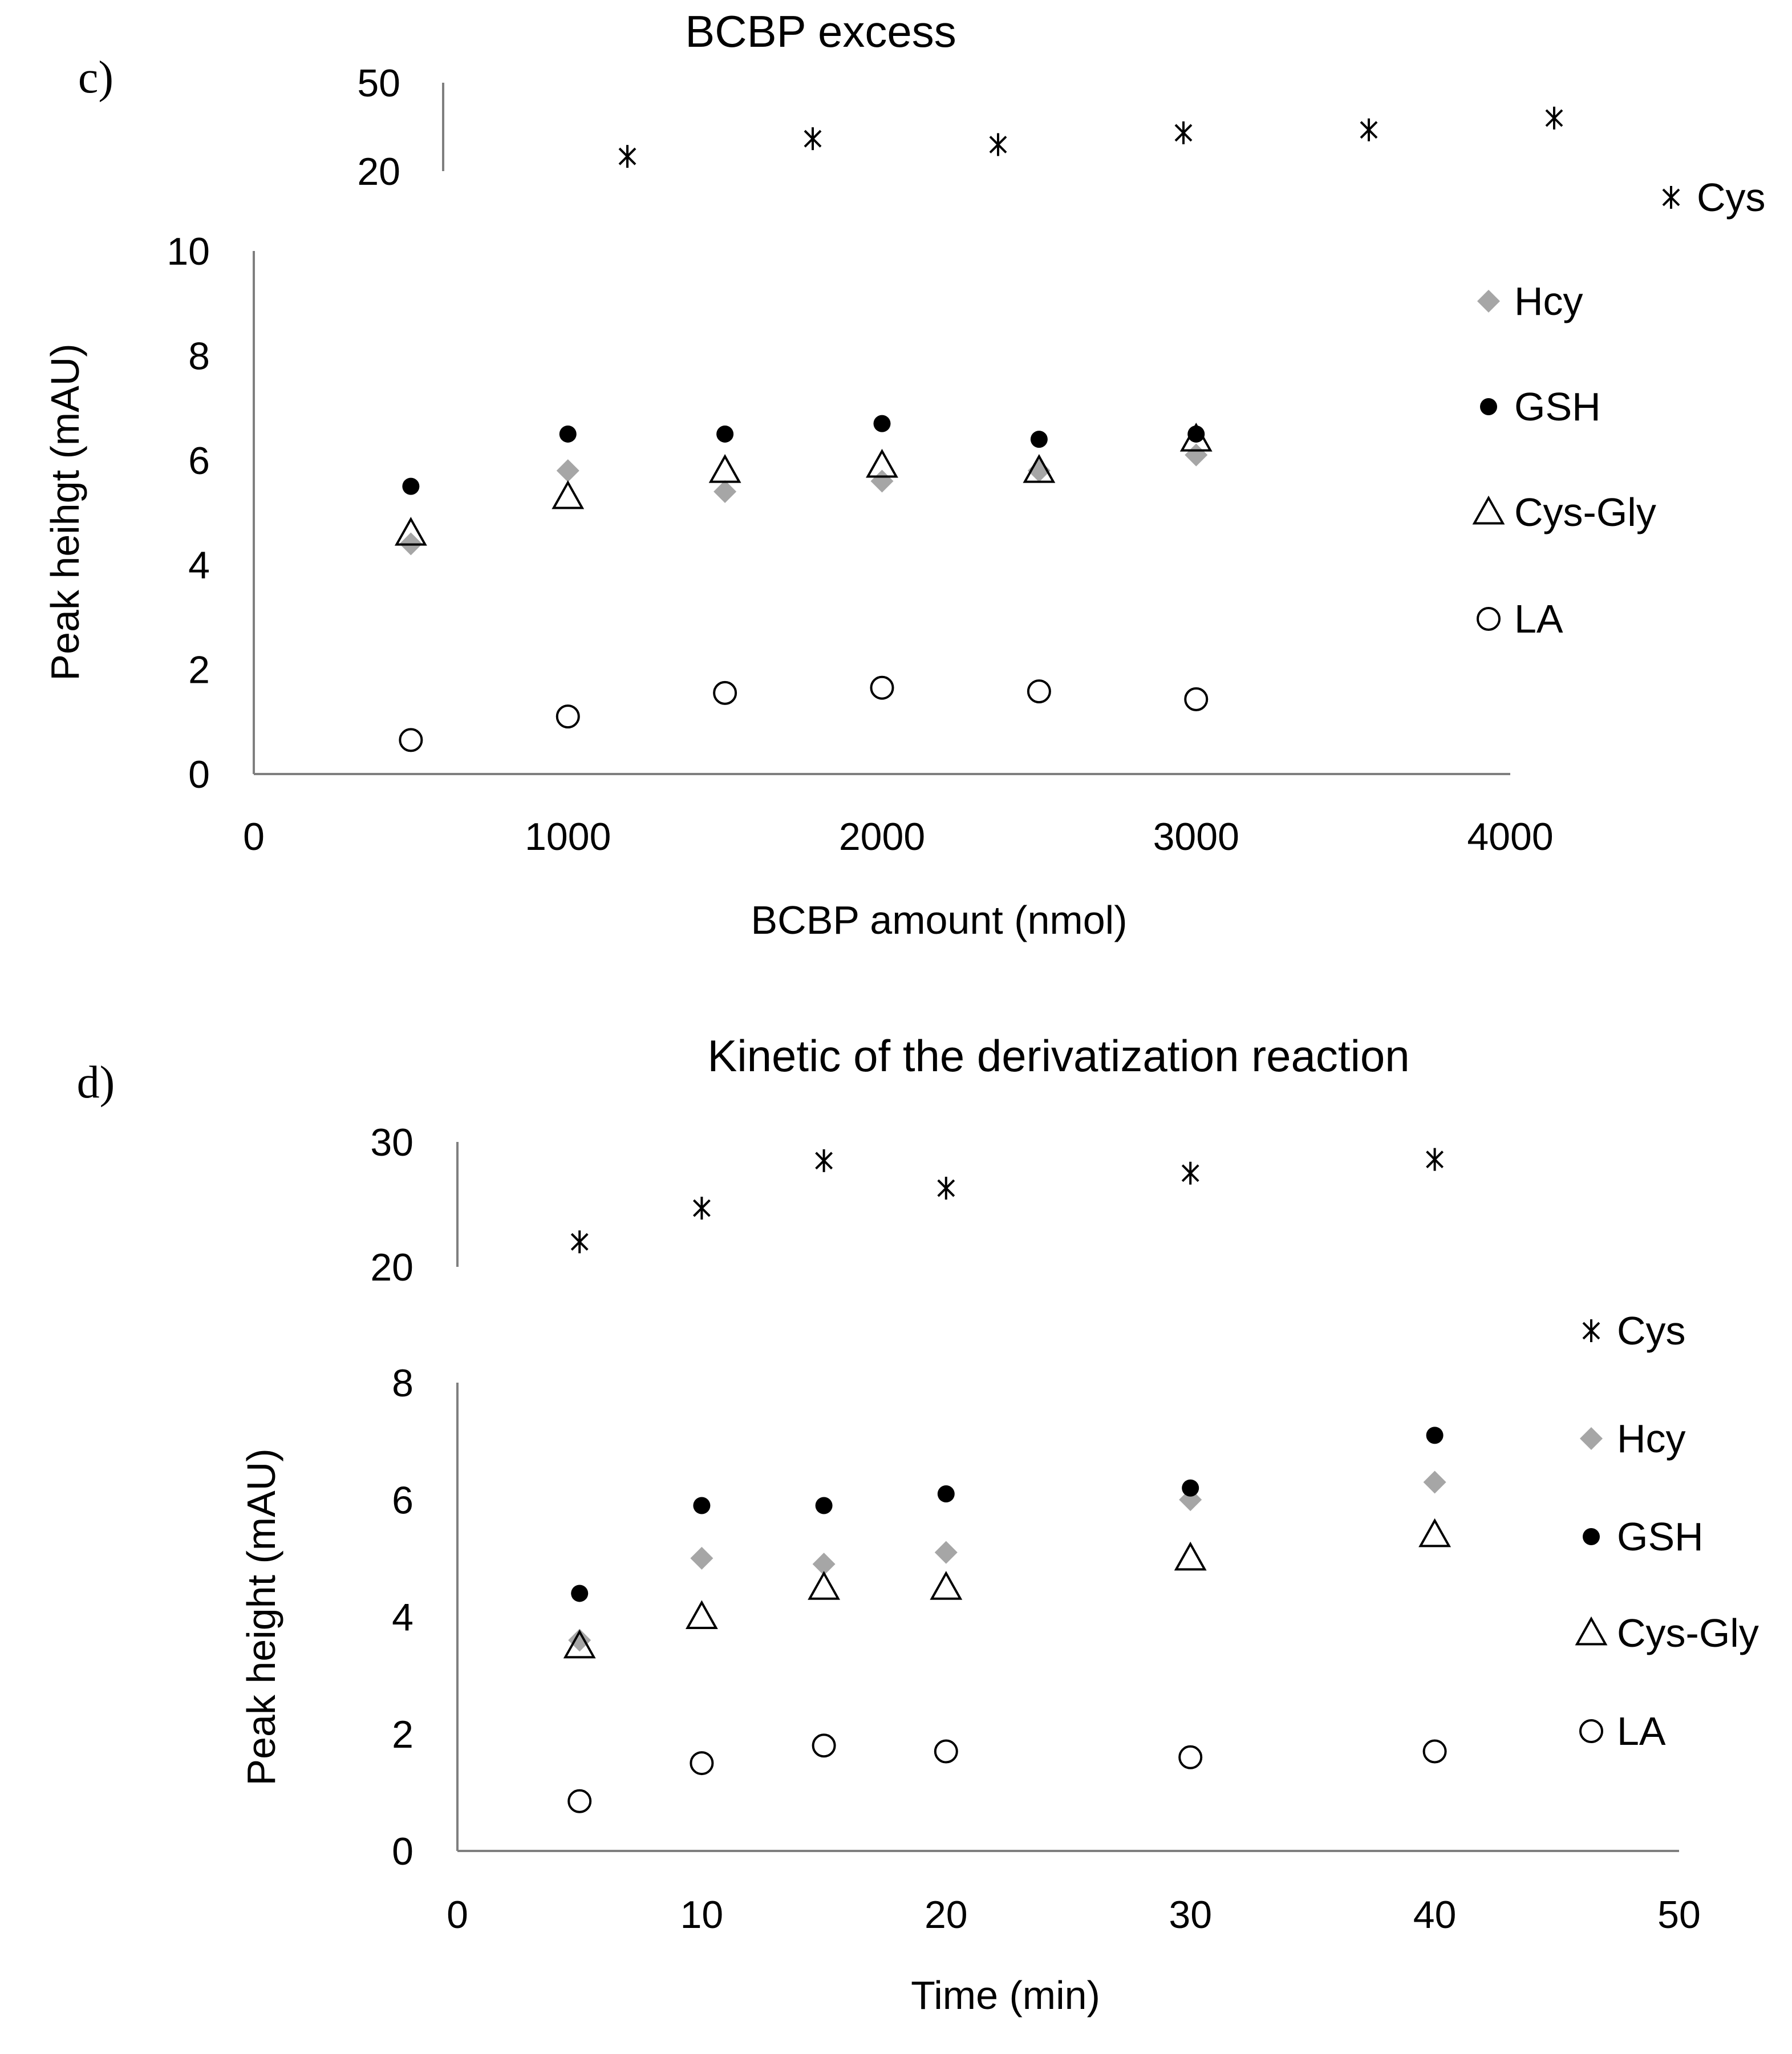 Image resolution: width=1792 pixels, height=2054 pixels. What do you see at coordinates (1651, 1438) in the screenshot?
I see `legend-label-hcy: Hcy` at bounding box center [1651, 1438].